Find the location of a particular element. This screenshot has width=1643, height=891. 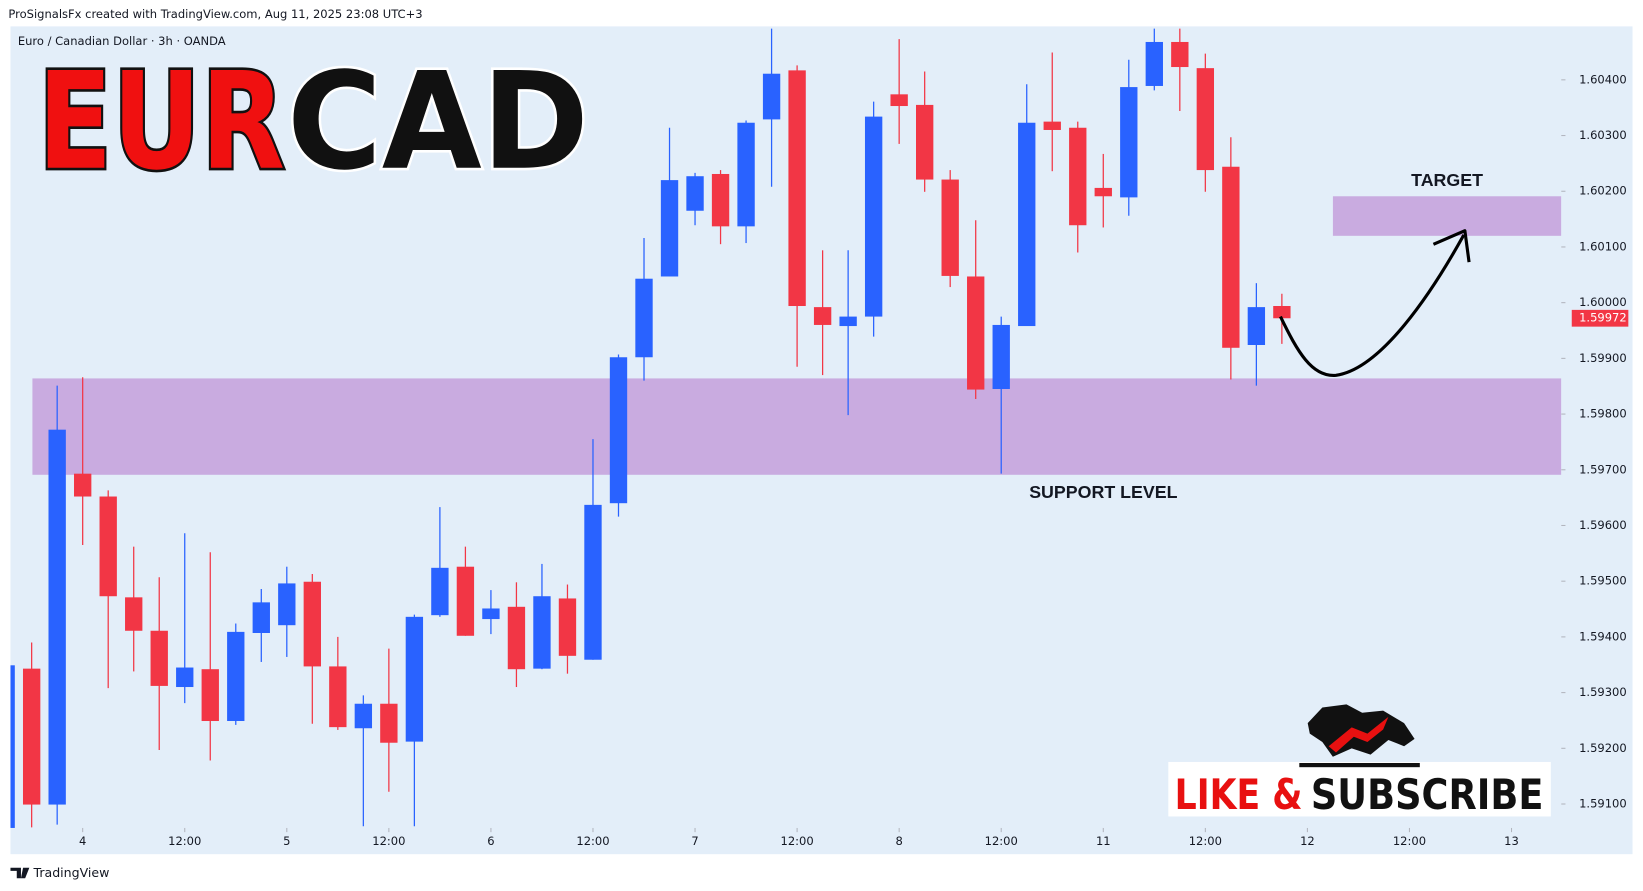

y-tick-label: 1.60400 is located at coordinates (1603, 79).